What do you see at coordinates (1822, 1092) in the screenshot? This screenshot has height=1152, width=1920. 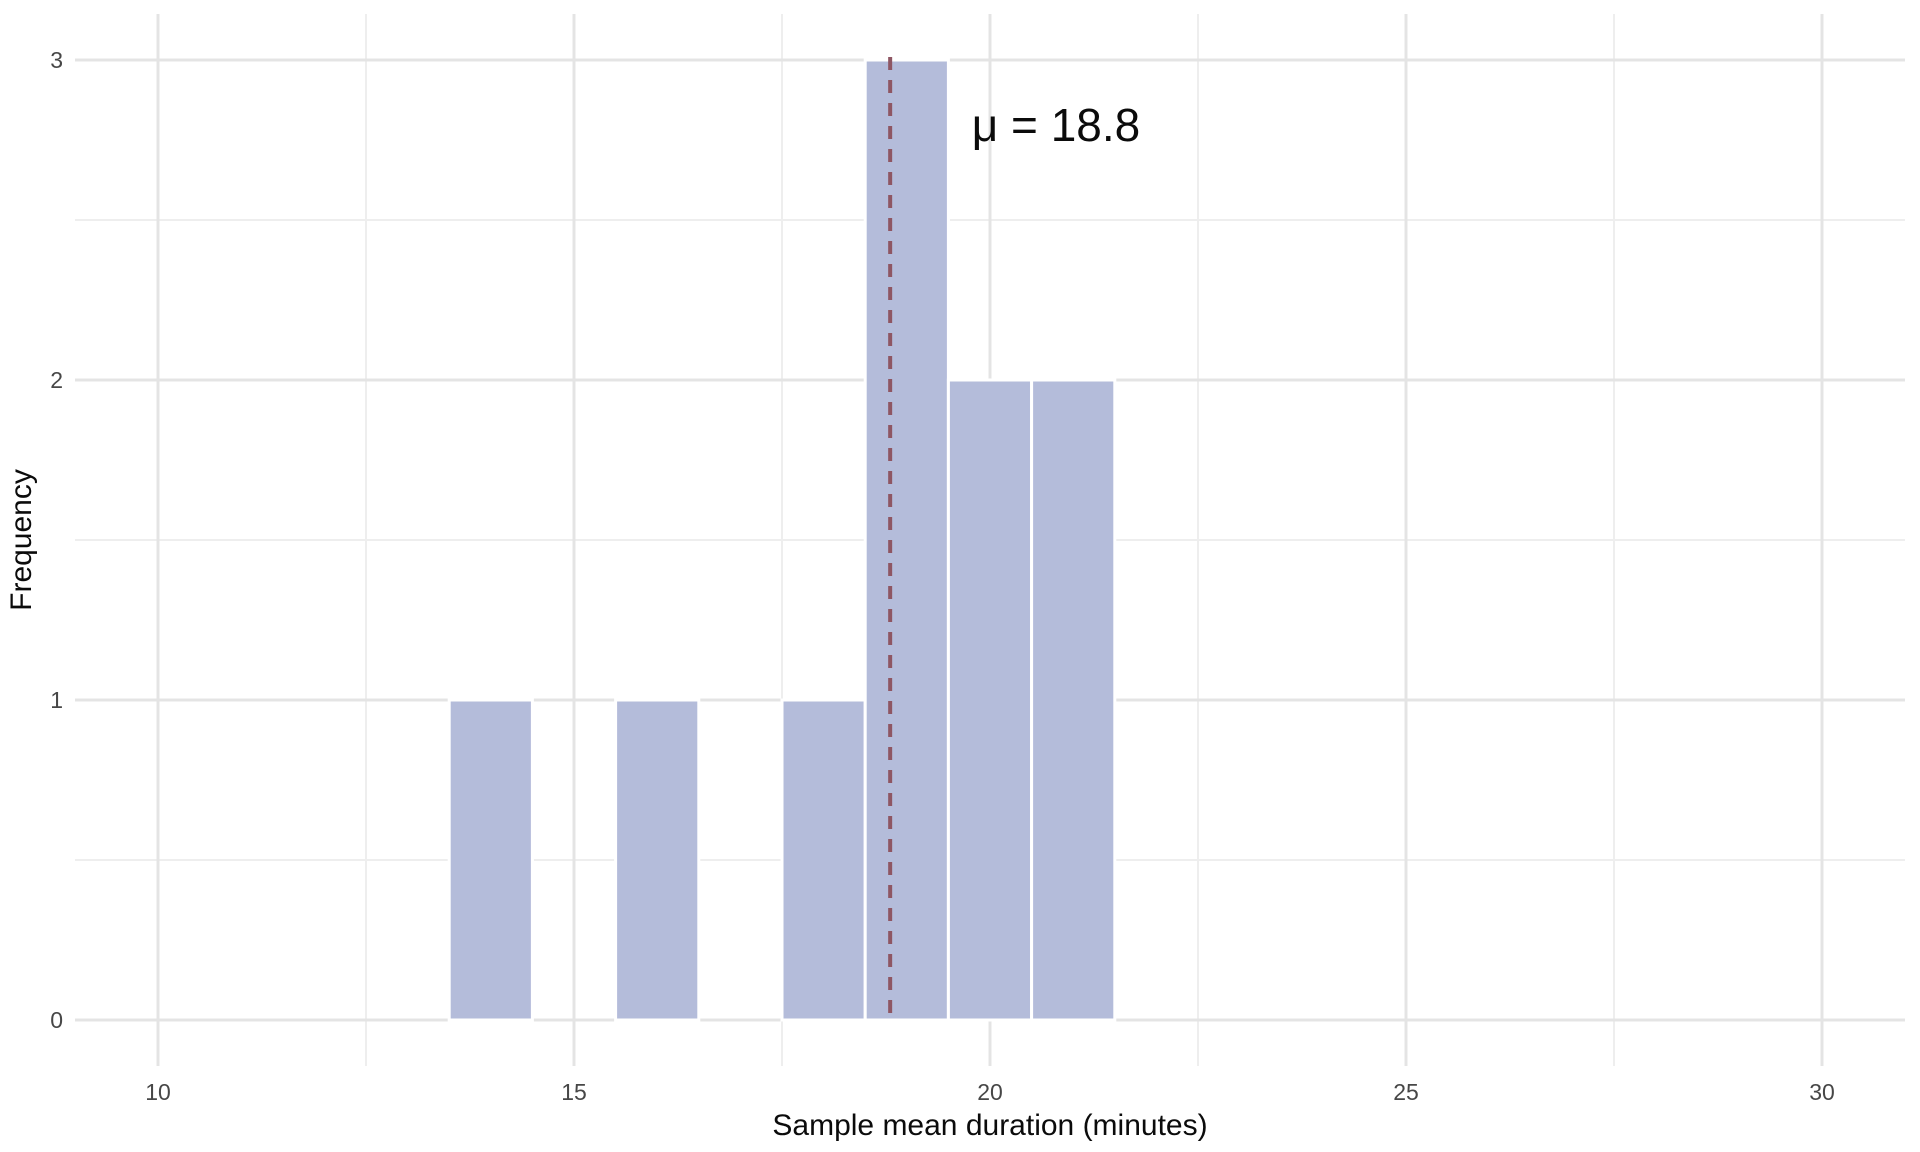 I see `x-tick-label: 30` at bounding box center [1822, 1092].